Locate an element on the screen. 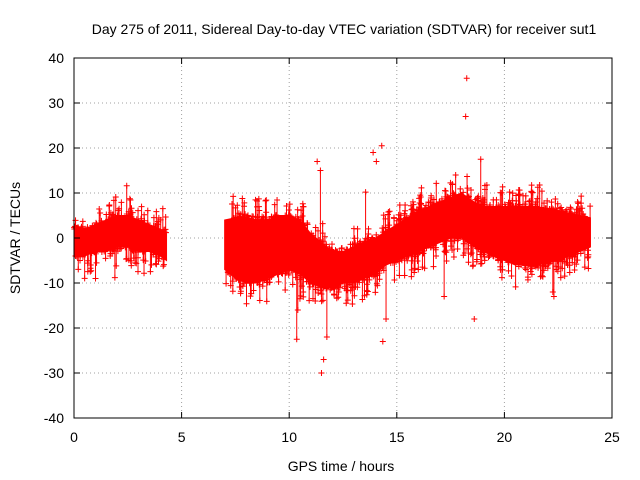  x-tick-label: 10 is located at coordinates (289, 437).